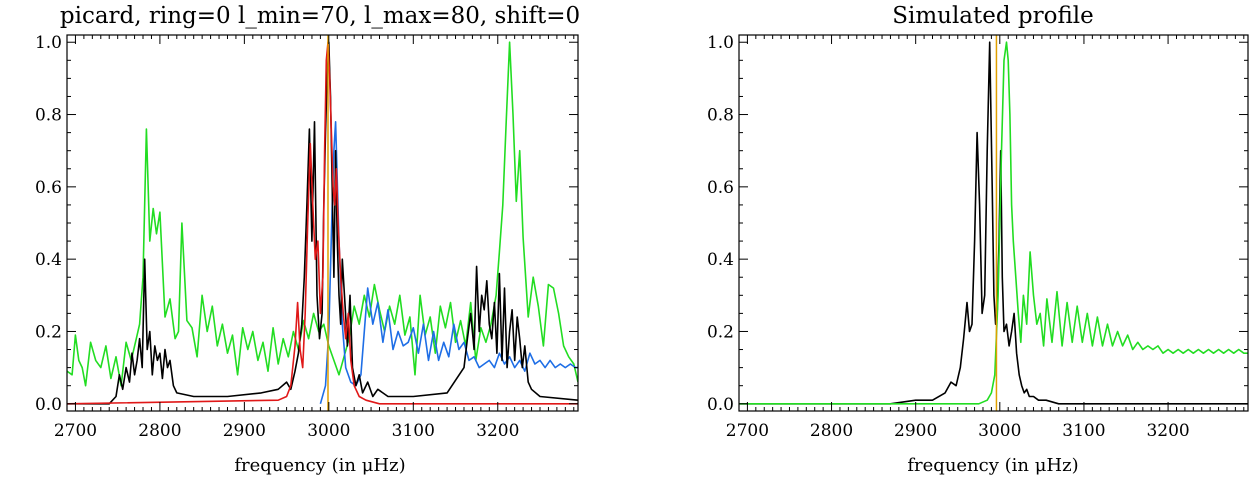  Describe the element at coordinates (993, 16) in the screenshot. I see `chart-title-right: Simulated profile` at that location.